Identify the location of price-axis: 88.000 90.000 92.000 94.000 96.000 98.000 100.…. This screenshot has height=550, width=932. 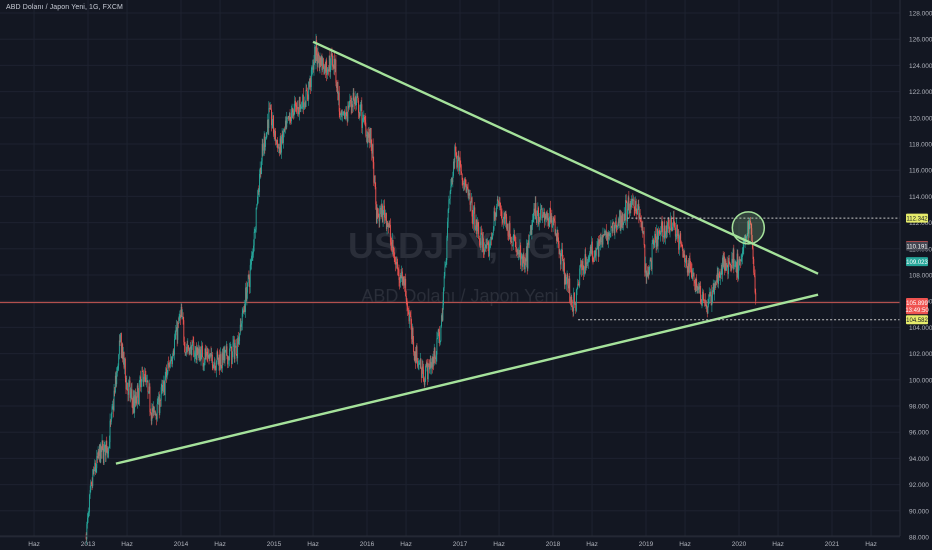
(915, 275).